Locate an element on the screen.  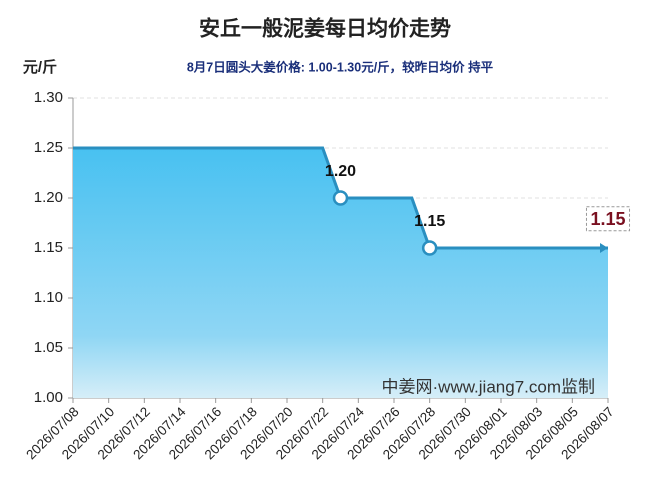
y-tick-label: 1.00 is located at coordinates (48, 397).